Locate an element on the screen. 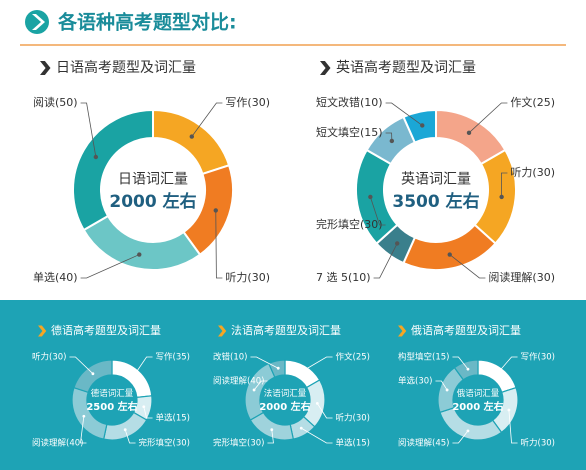  segment-label: 阅读理解(30) is located at coordinates (521, 277).